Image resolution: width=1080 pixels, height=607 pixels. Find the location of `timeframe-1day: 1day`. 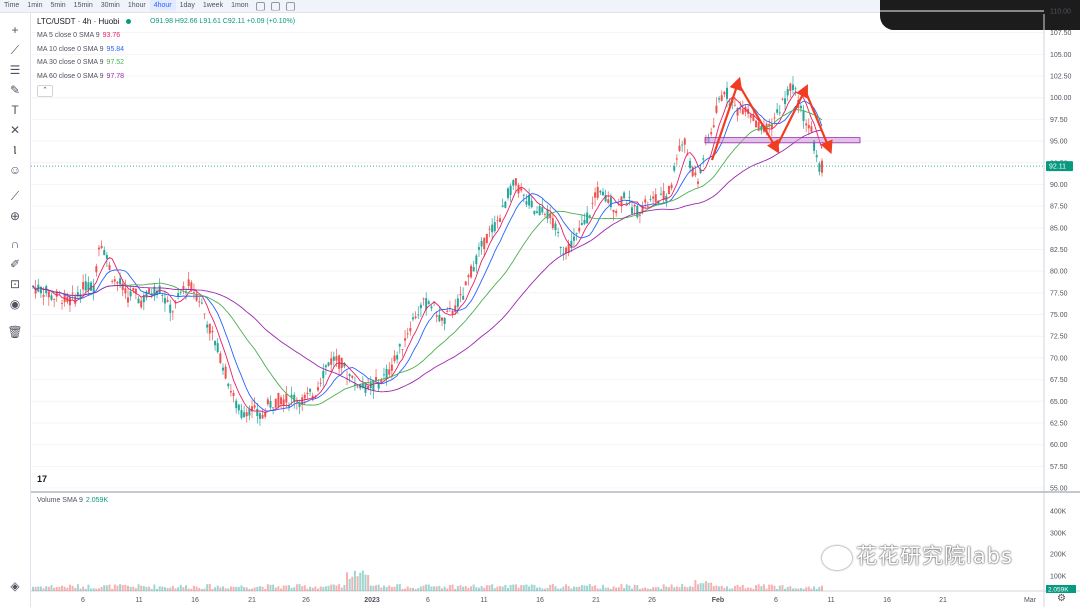

timeframe-1day: 1day is located at coordinates (187, 5).